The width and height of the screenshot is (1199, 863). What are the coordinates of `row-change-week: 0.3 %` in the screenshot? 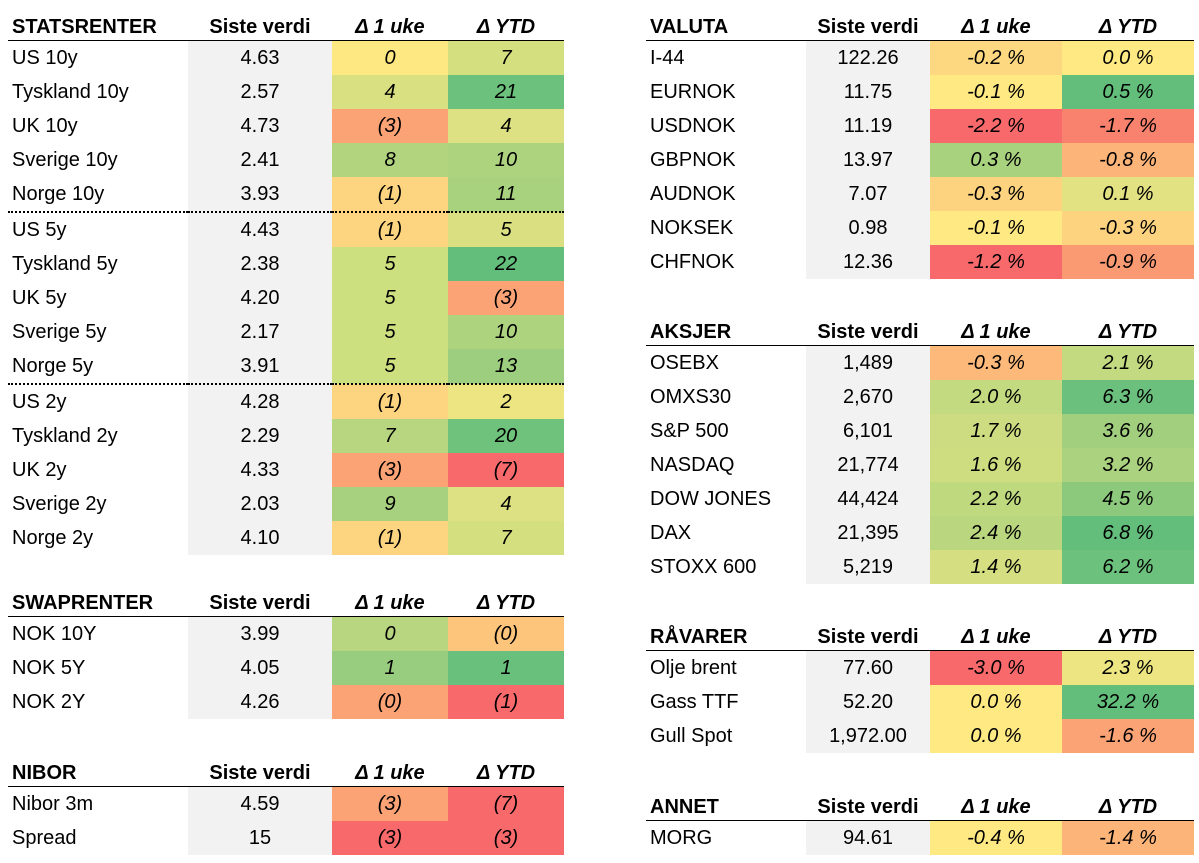 It's located at (996, 160).